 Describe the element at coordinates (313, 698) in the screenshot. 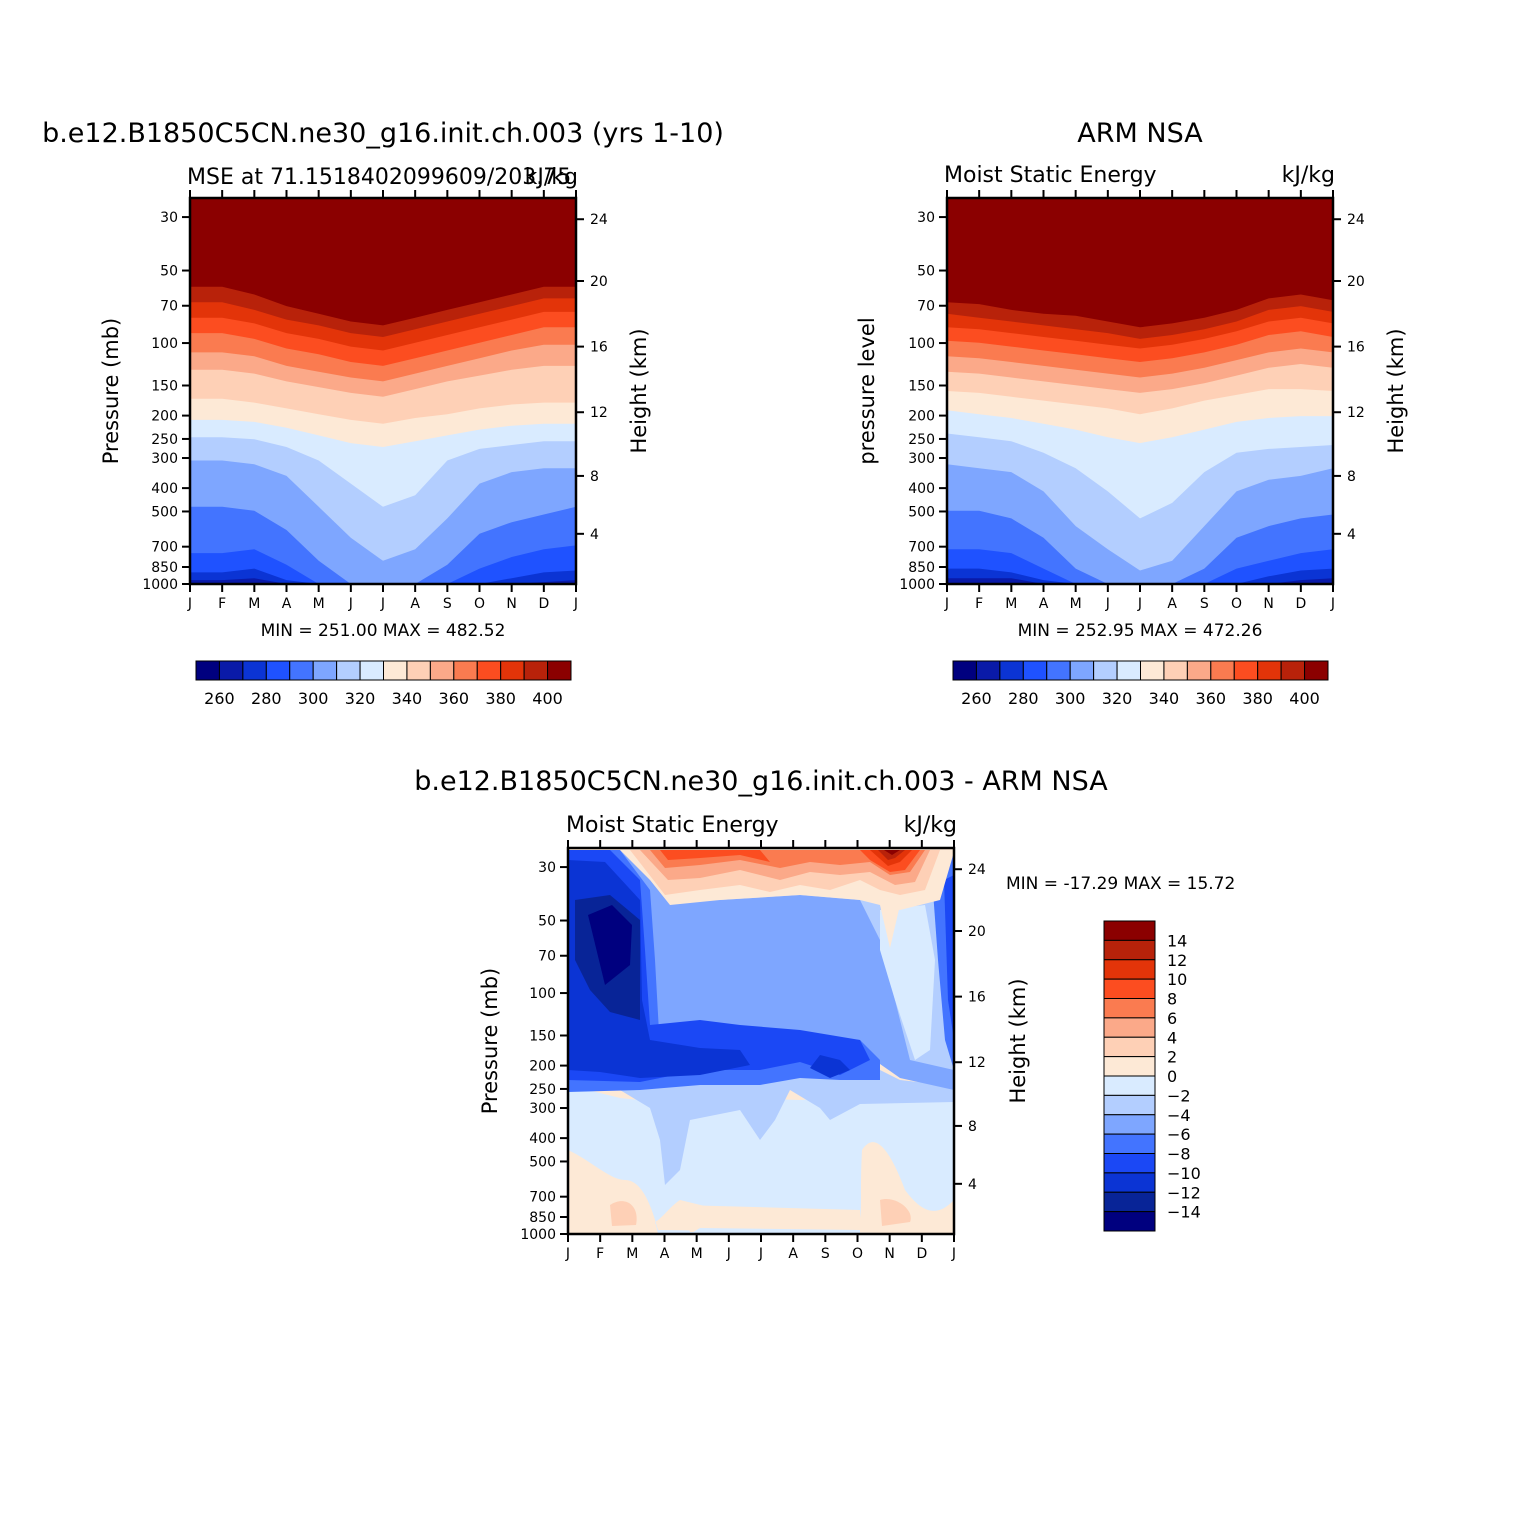

I see `colorbar-label: 300` at that location.